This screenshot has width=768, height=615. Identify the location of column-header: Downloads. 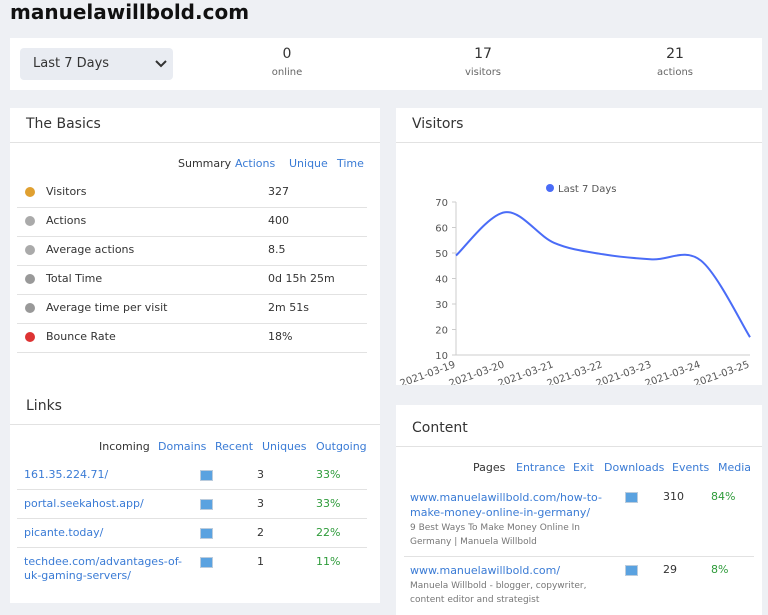
(634, 467).